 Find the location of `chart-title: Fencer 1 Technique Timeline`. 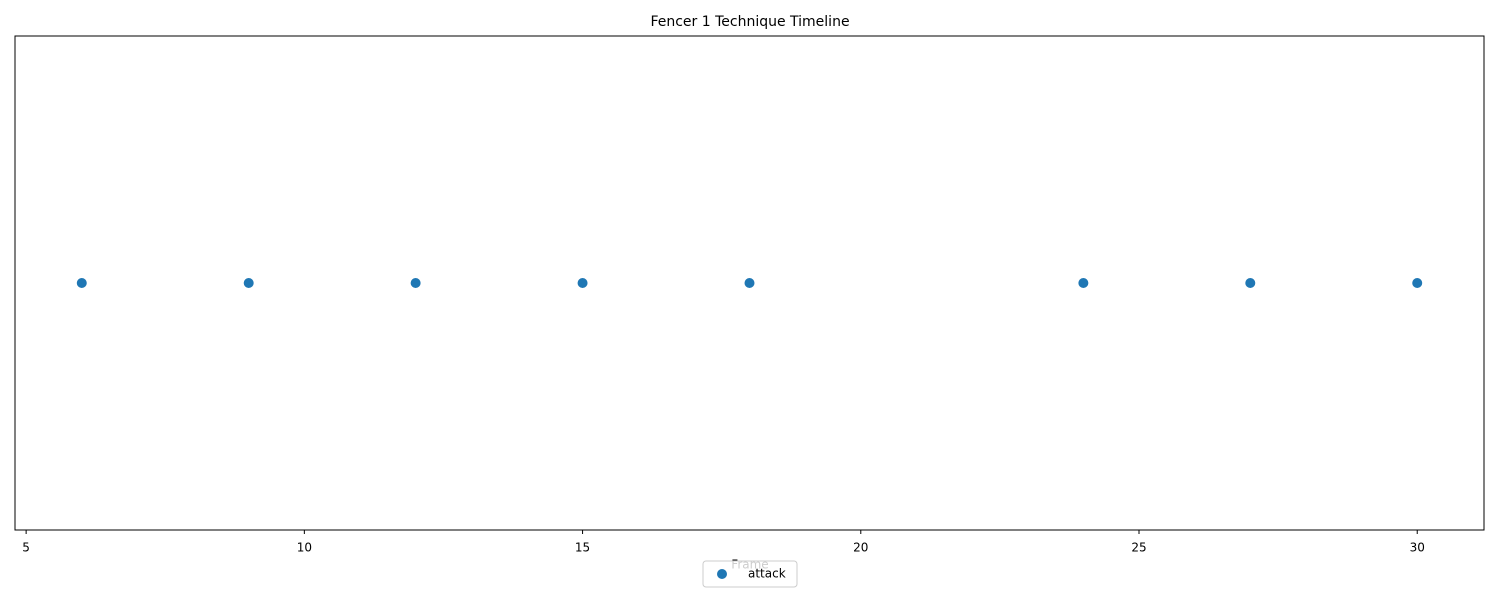

chart-title: Fencer 1 Technique Timeline is located at coordinates (749, 22).